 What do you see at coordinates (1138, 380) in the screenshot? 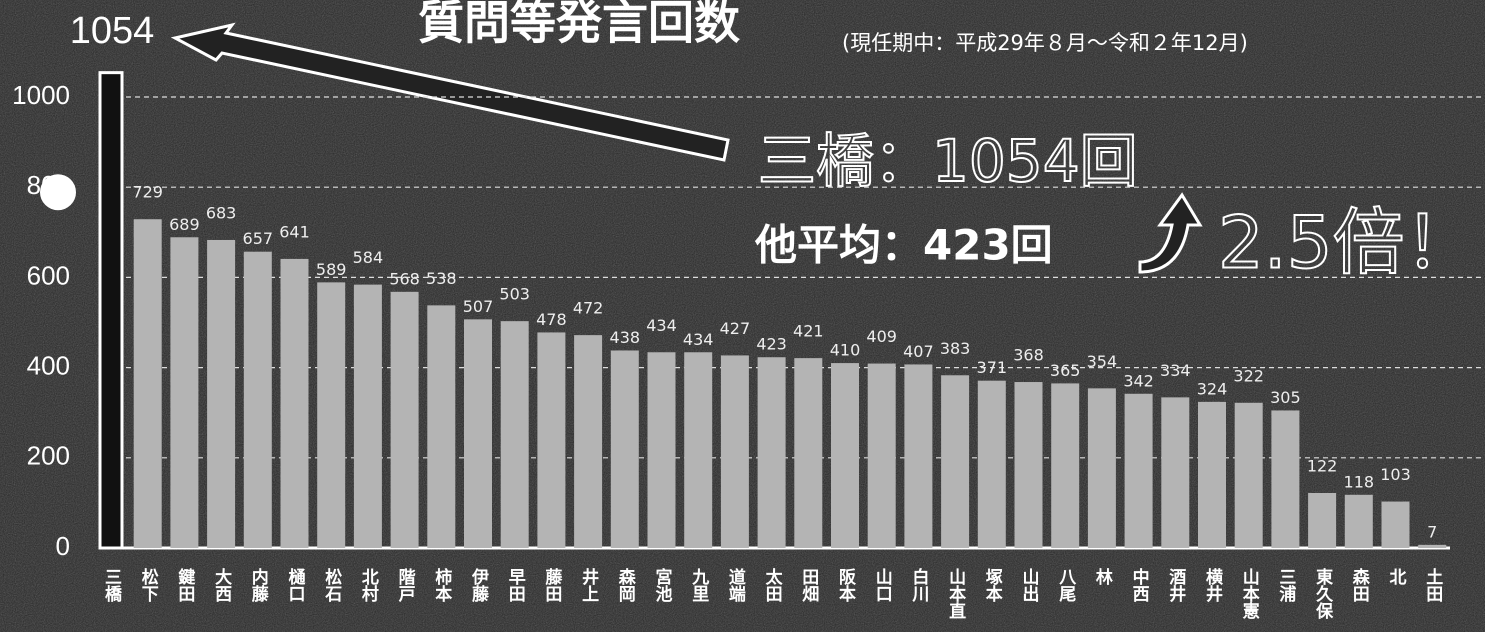
I see `value-label: 342` at bounding box center [1138, 380].